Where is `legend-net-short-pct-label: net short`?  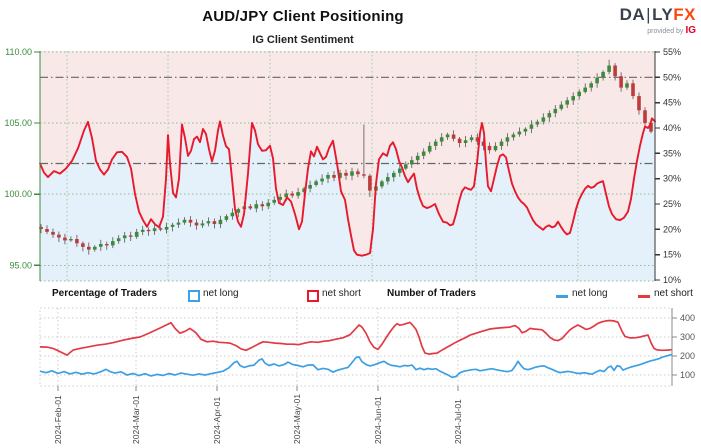 legend-net-short-pct-label: net short is located at coordinates (341, 293).